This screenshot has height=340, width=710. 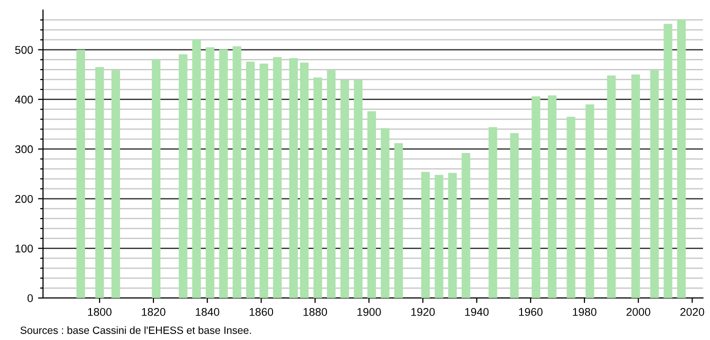 I want to click on y-tick-label: 500, so click(x=24, y=50).